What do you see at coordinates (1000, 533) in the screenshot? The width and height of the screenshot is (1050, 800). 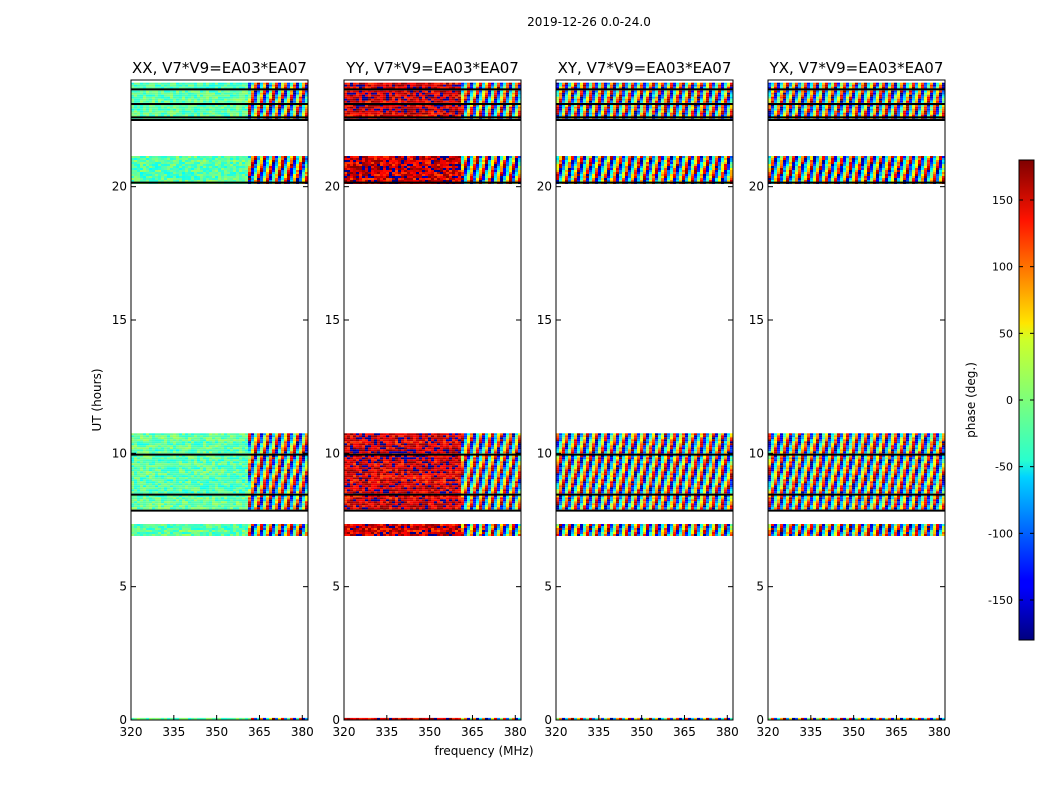 I see `colorbar-tick-label: -100` at bounding box center [1000, 533].